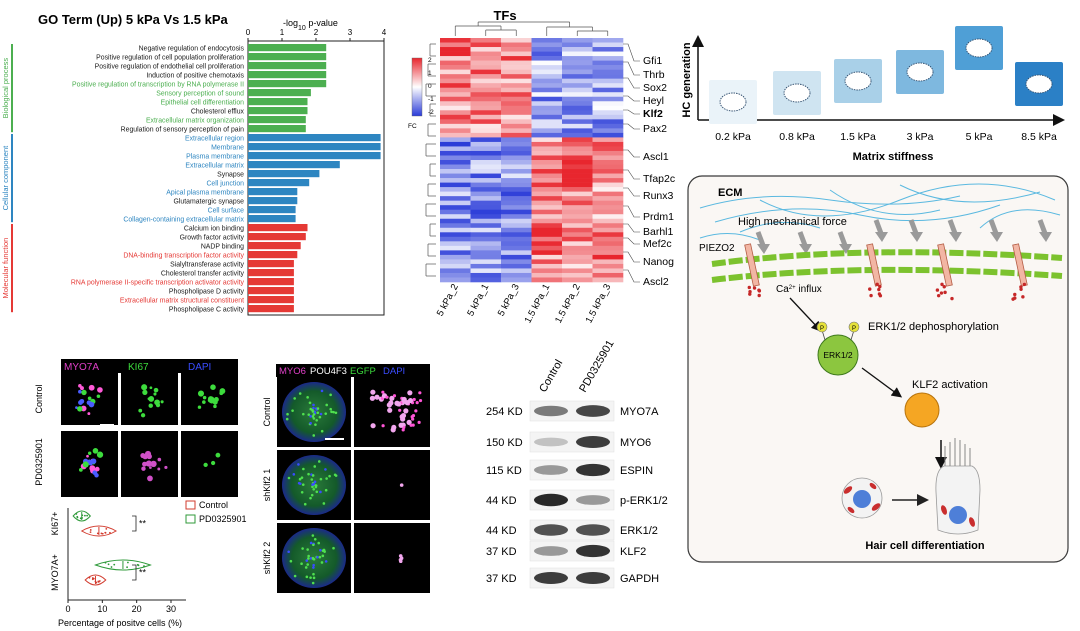 Image resolution: width=1080 pixels, height=631 pixels. Describe the element at coordinates (195, 75) in the screenshot. I see `go-term-label: Induction of positive chemotaxis` at that location.